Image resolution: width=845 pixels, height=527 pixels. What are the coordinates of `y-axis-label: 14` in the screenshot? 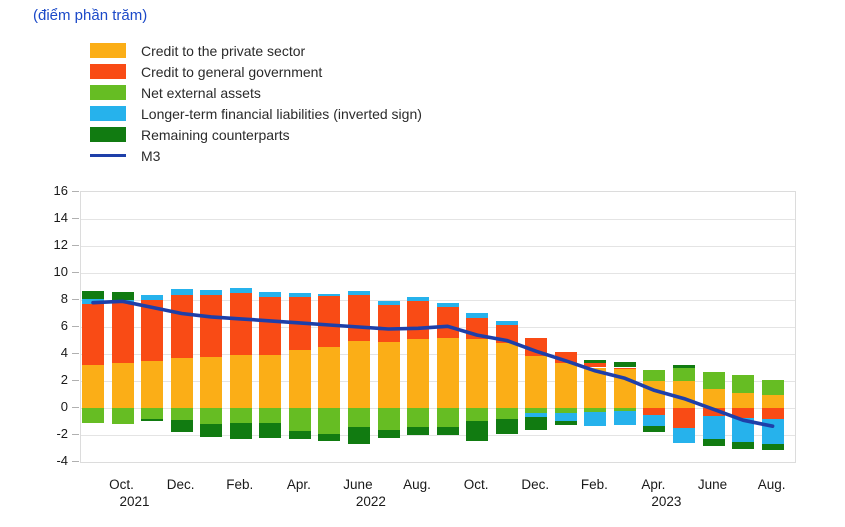 It's located at (60, 217).